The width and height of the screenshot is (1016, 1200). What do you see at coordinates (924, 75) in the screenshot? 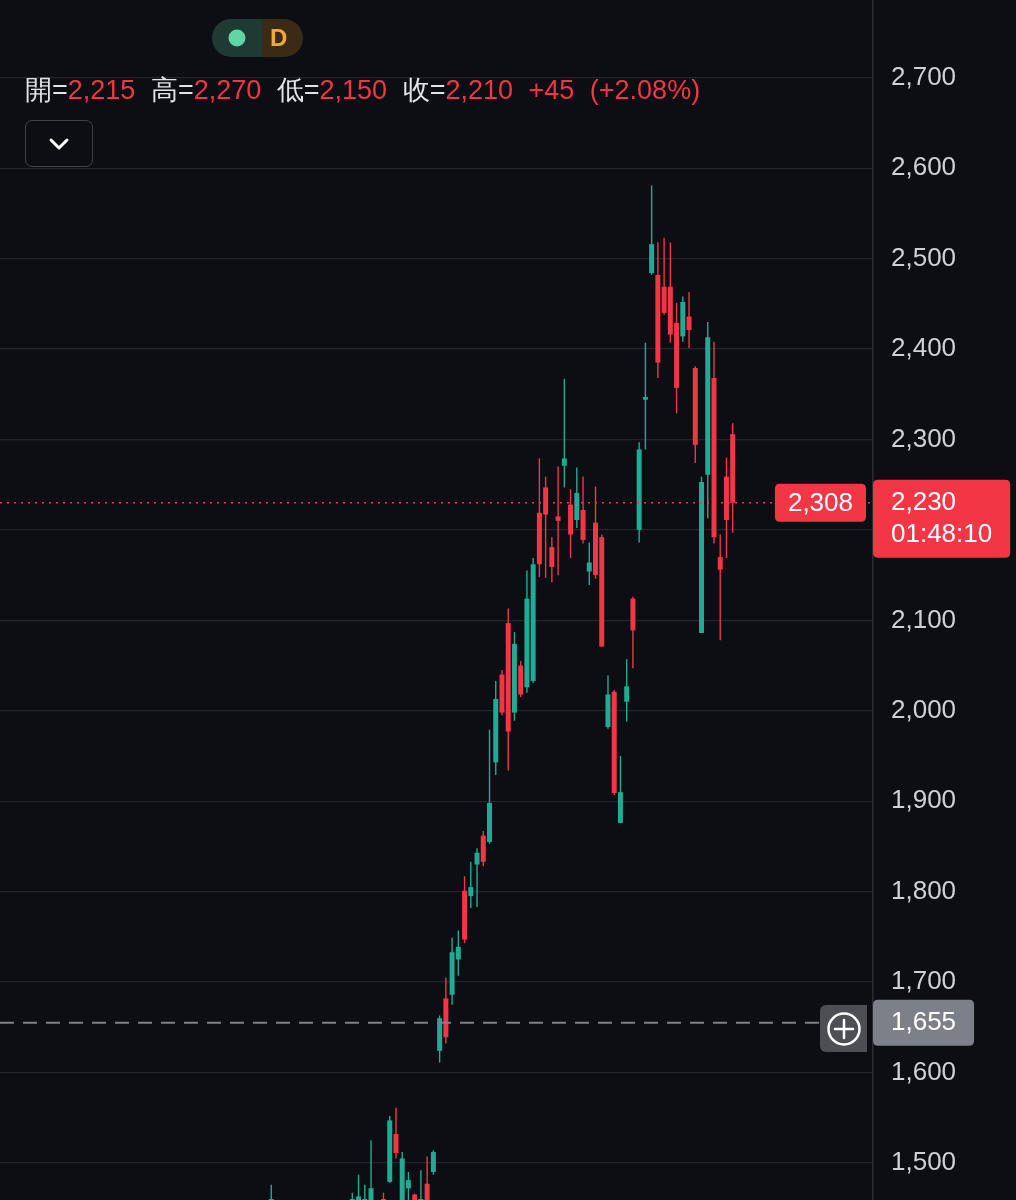
I see `y-tick-label: 2,700` at bounding box center [924, 75].